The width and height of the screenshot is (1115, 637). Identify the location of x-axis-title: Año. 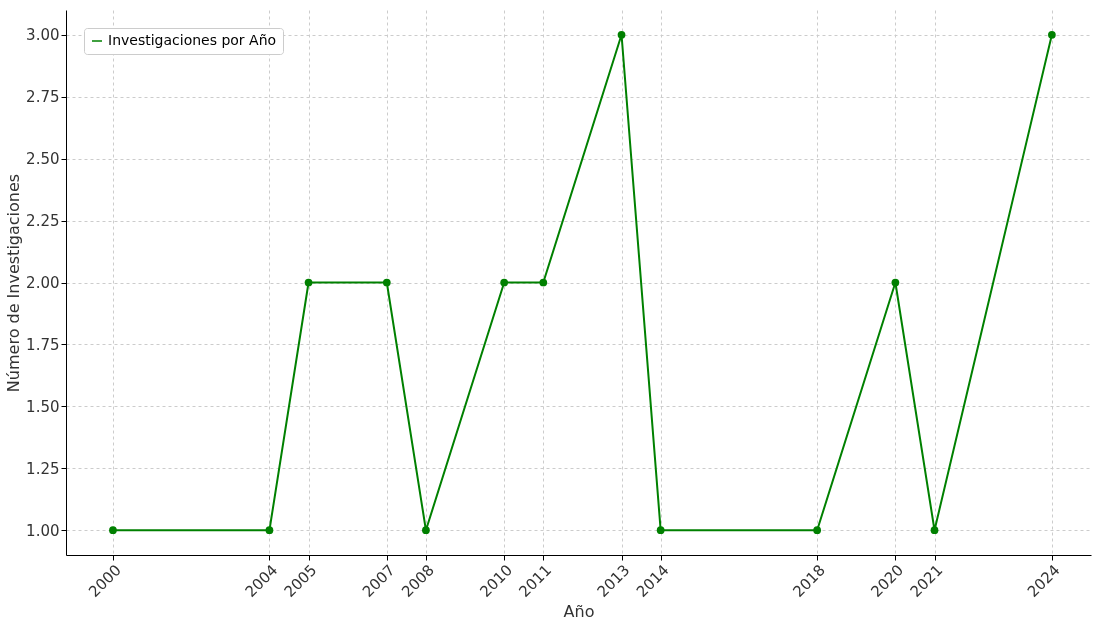
(579, 612).